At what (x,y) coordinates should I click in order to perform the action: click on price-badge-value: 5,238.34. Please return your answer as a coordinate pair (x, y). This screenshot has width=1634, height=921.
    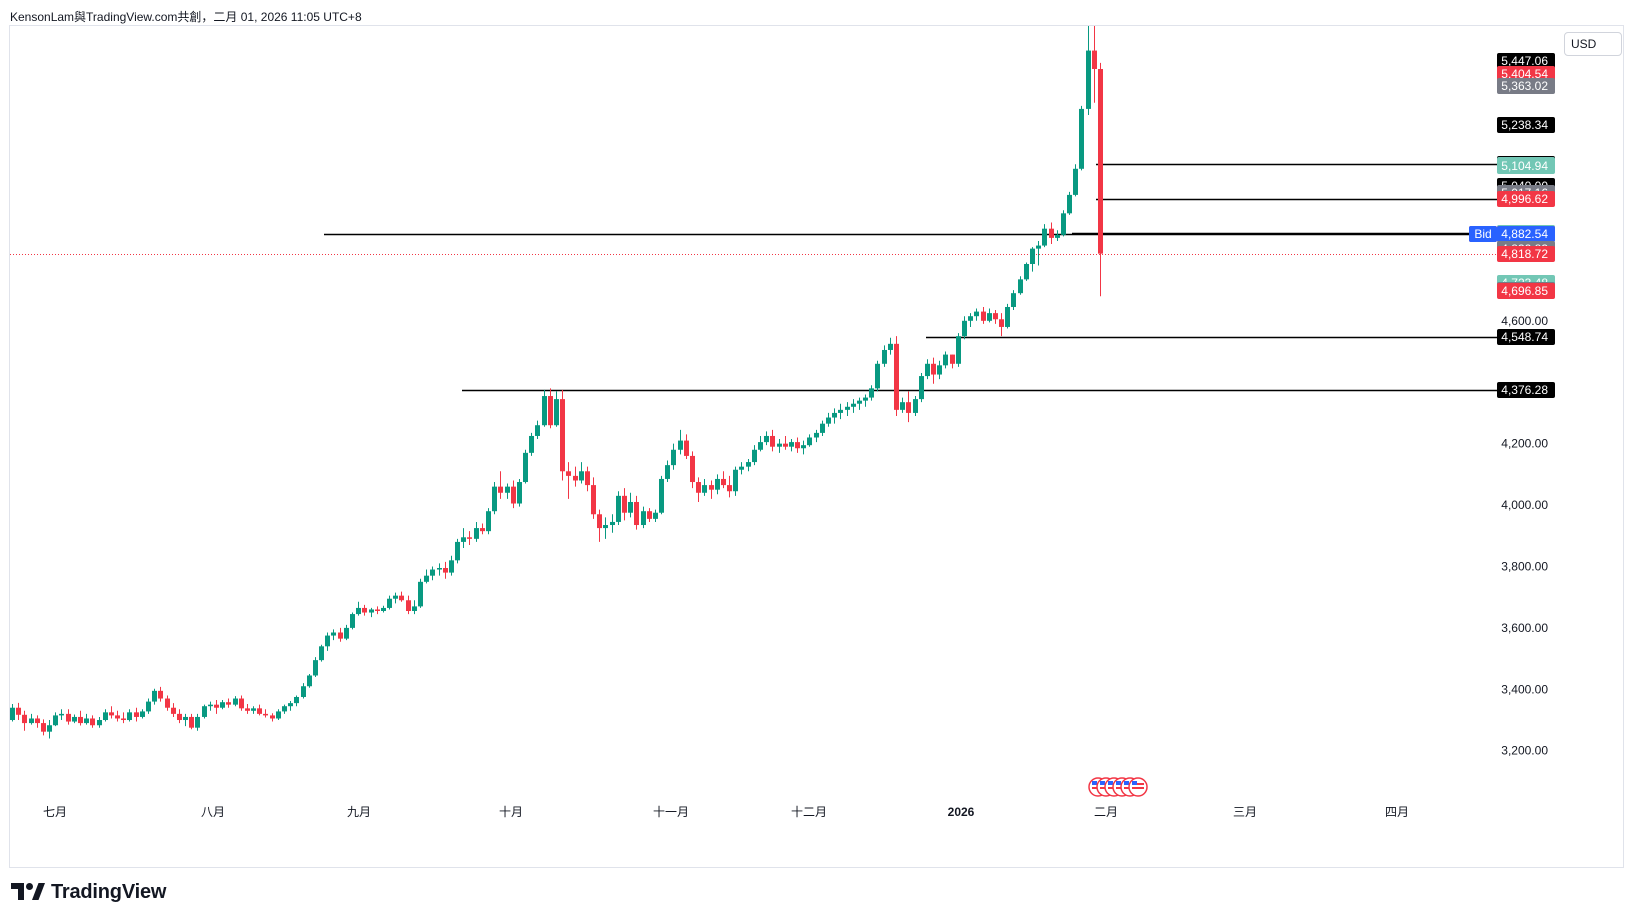
    Looking at the image, I should click on (1524, 125).